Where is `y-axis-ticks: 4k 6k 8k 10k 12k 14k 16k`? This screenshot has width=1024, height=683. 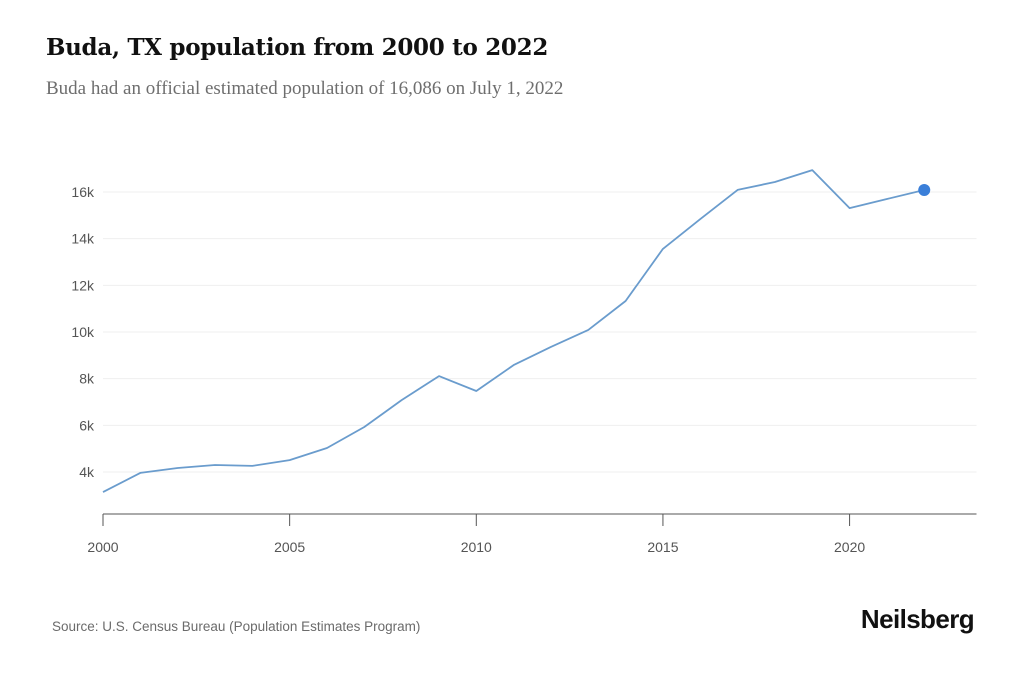
y-axis-ticks: 4k 6k 8k 10k 12k 14k 16k is located at coordinates (83, 332).